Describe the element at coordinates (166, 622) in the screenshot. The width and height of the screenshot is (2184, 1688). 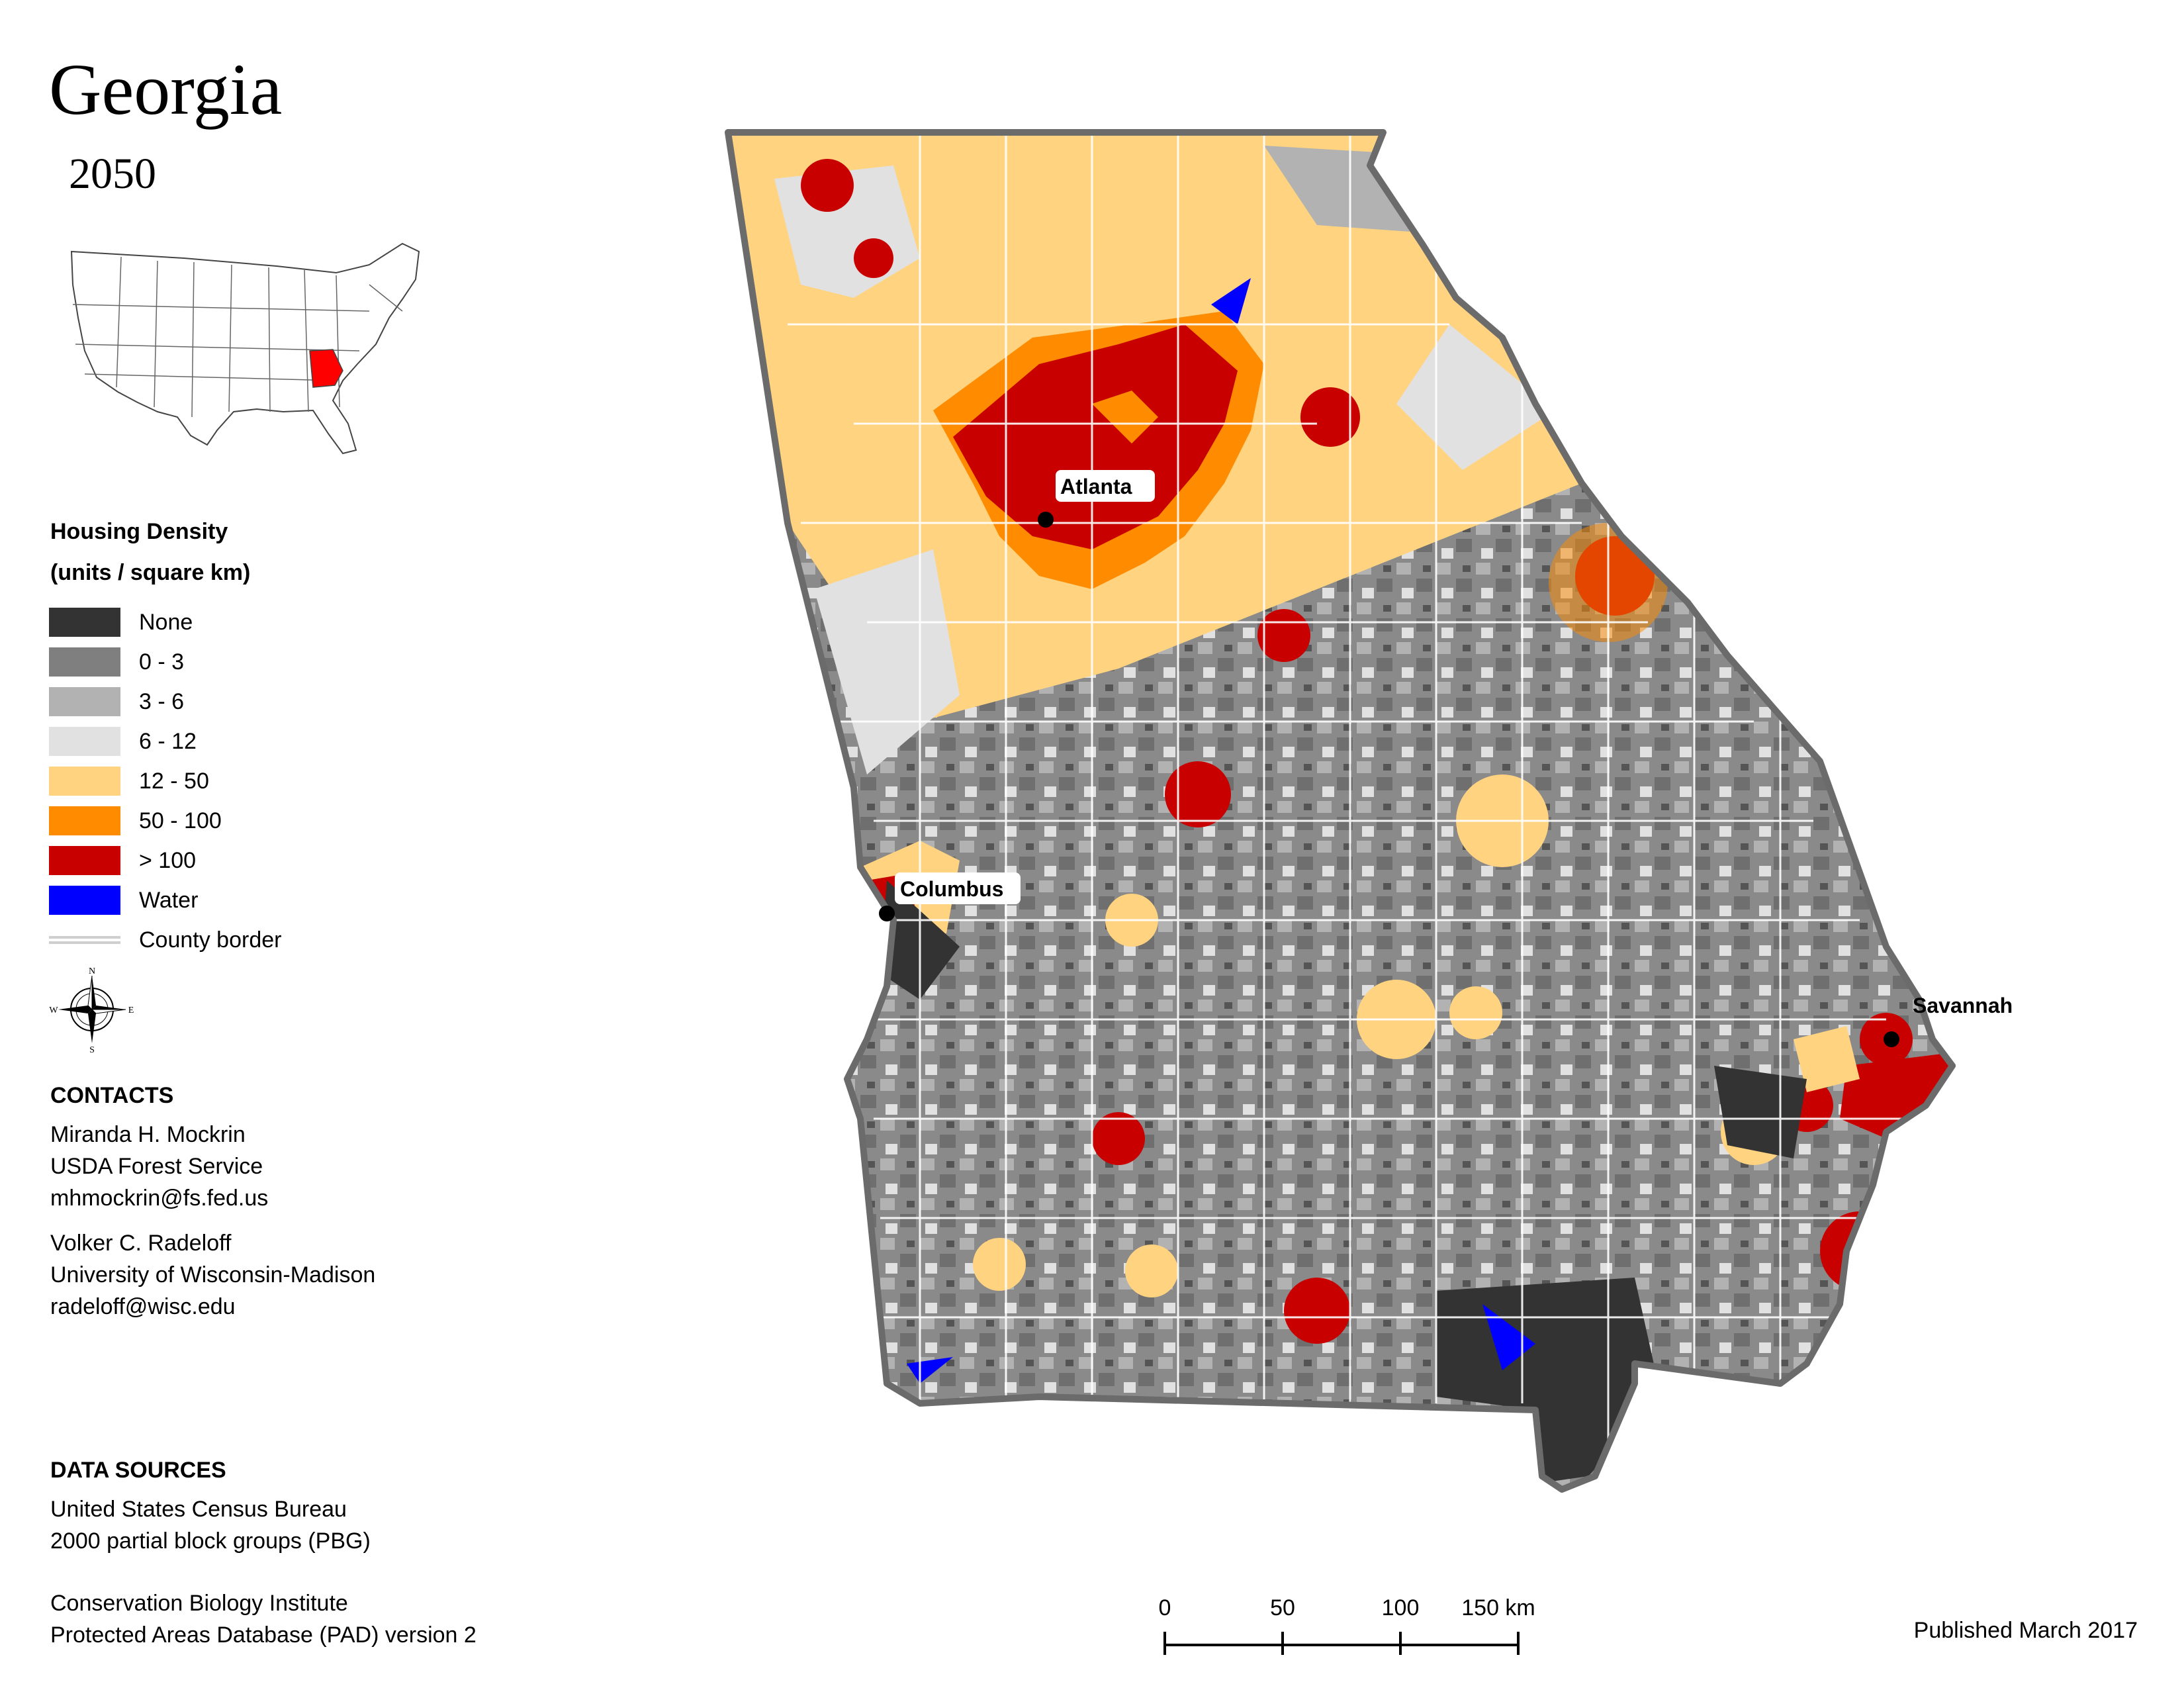
I see `legend-label: None` at that location.